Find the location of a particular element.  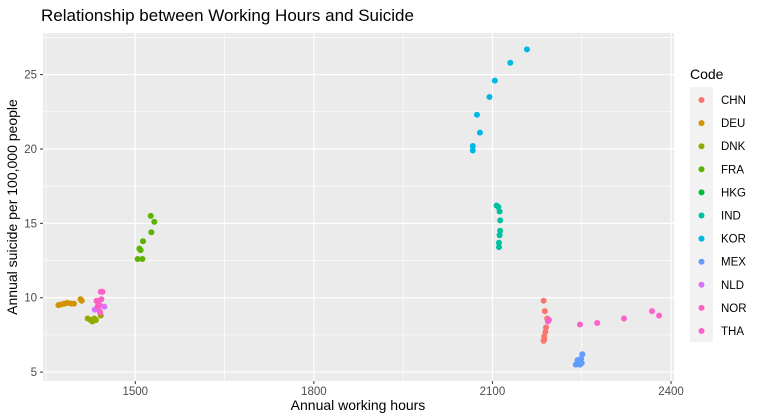

legend-label-deu: DEU is located at coordinates (733, 124).